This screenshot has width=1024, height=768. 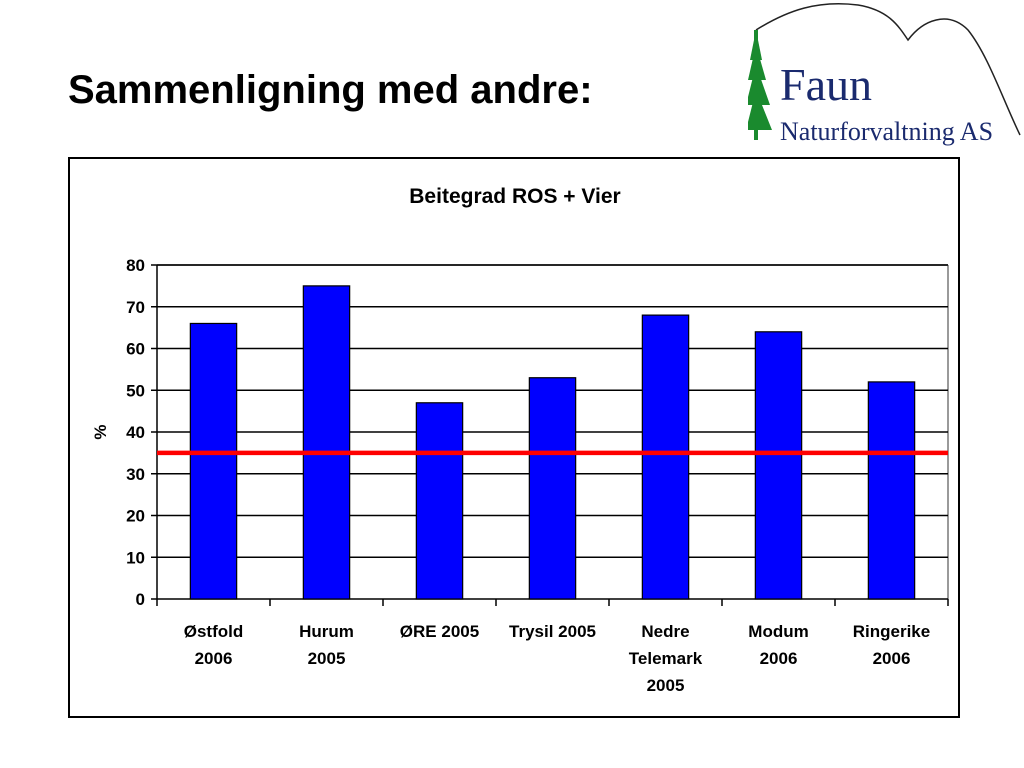 What do you see at coordinates (886, 131) in the screenshot?
I see `logo-subtitle: Naturforvaltning AS` at bounding box center [886, 131].